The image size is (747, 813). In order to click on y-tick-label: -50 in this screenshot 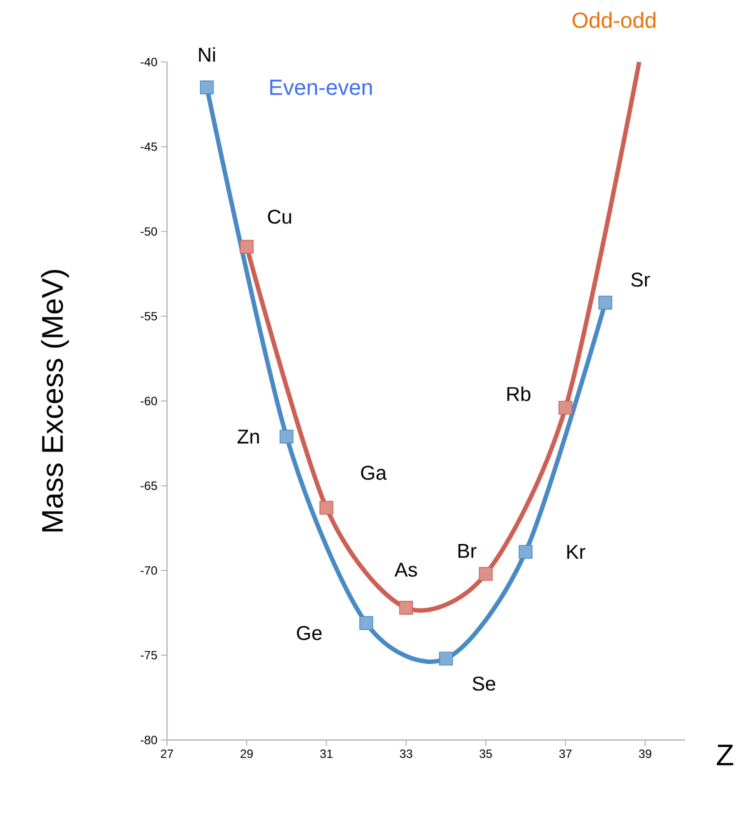, I will do `click(149, 231)`.